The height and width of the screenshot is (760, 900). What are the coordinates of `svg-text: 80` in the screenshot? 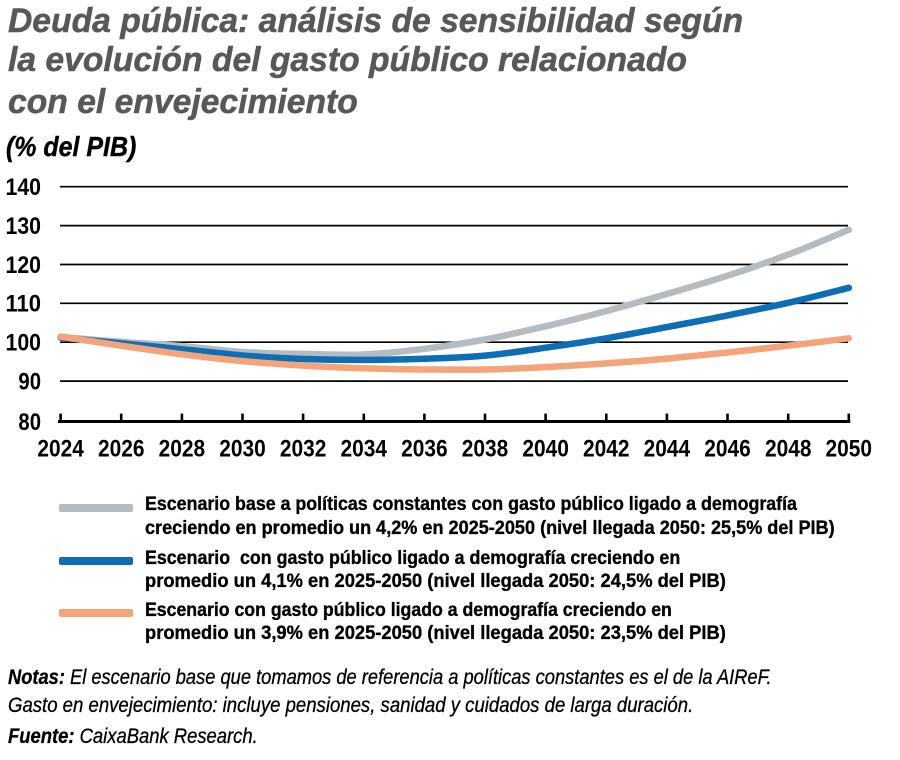 It's located at (29, 422).